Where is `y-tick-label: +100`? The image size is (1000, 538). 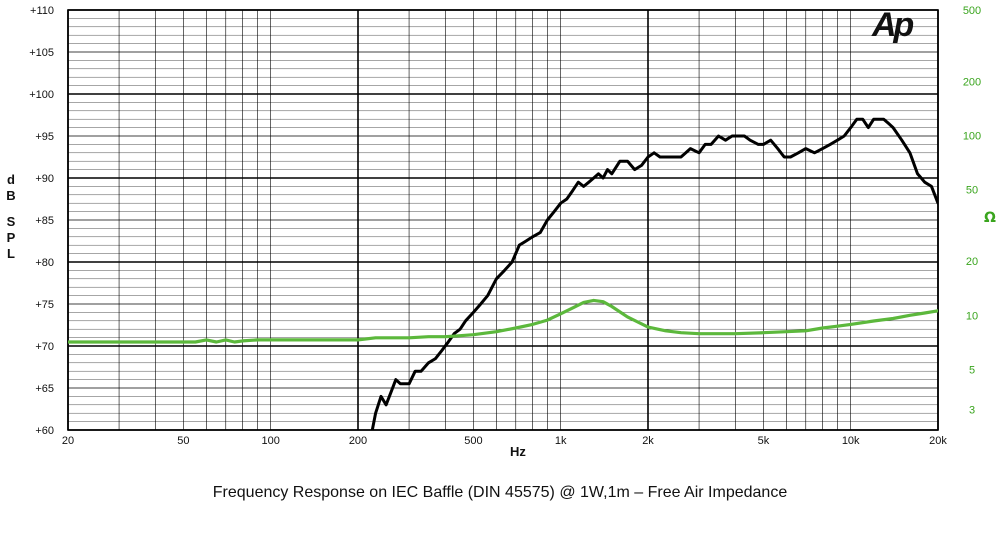
y-tick-label: +100 is located at coordinates (41, 95).